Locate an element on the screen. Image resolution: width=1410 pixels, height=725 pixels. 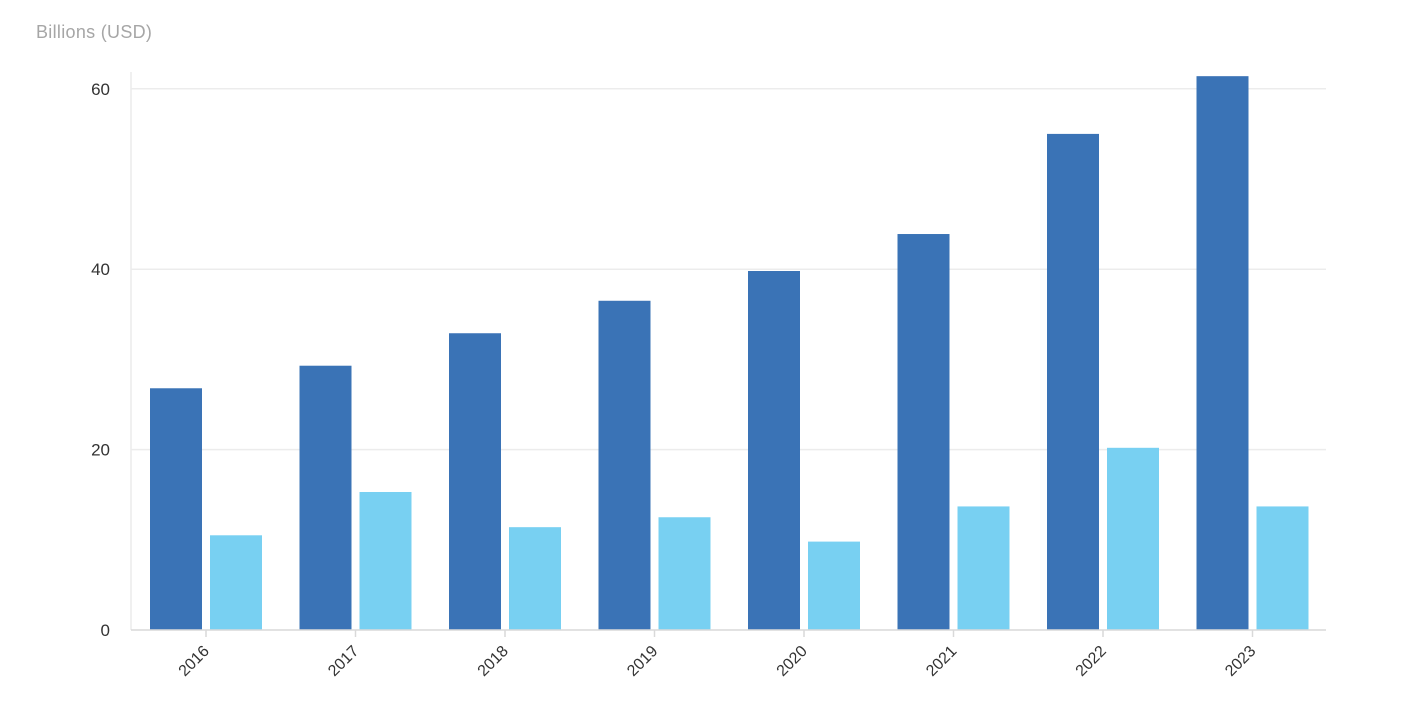
x-tick-label: 2018 is located at coordinates (493, 661).